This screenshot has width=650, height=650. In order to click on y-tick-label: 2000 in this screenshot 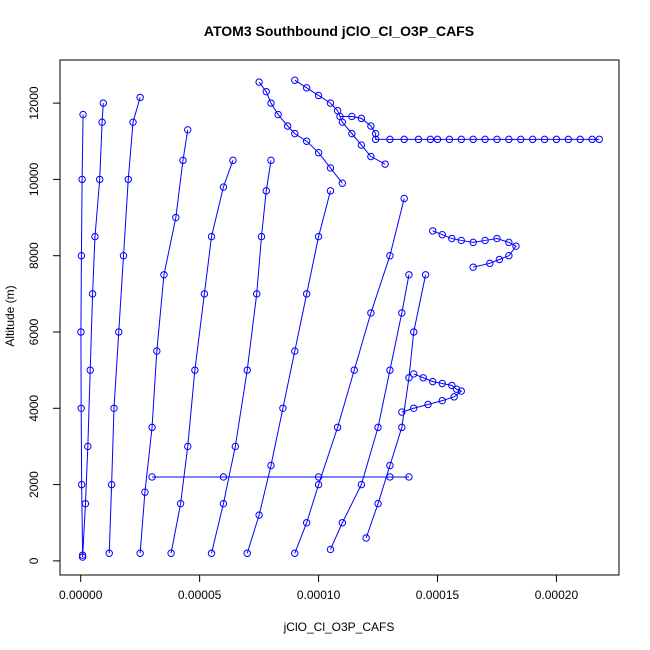, I will do `click(34, 484)`.